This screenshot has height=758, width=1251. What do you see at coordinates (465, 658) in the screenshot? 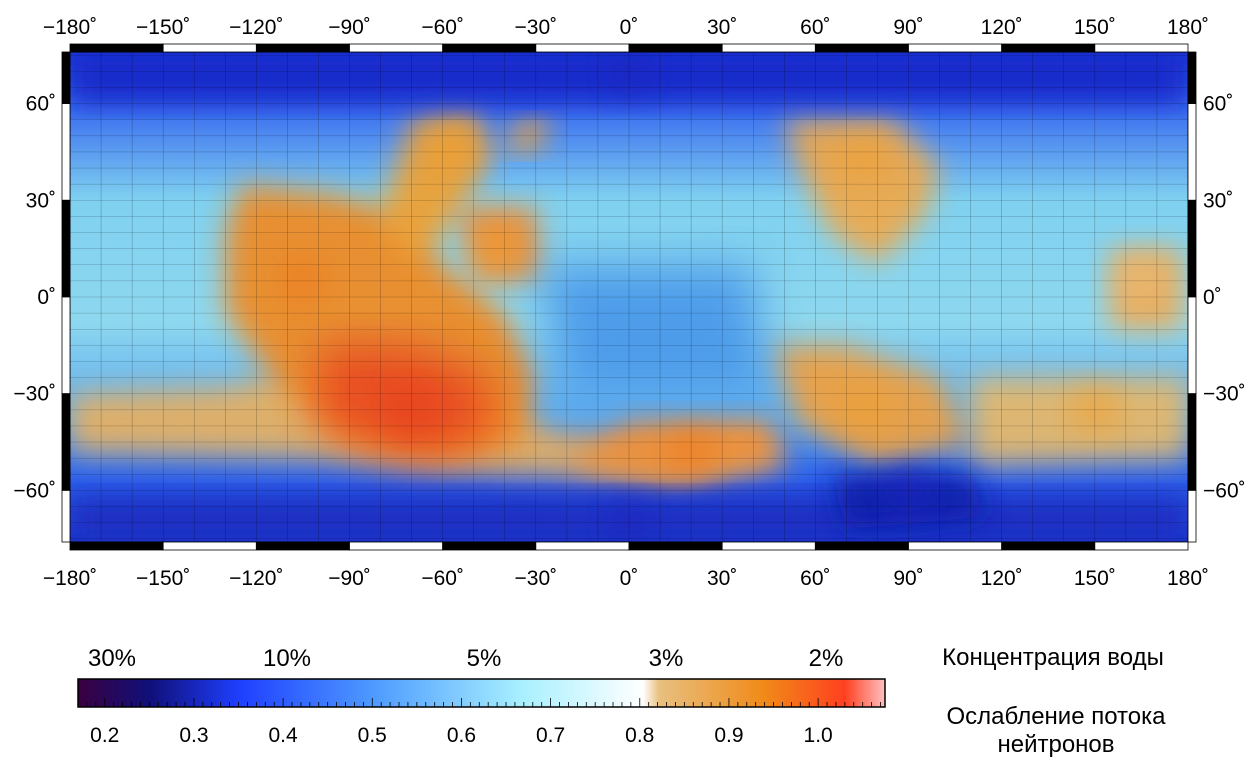
I see `colorbar-top-labels: 30% 10% 5% 3% 2%` at bounding box center [465, 658].